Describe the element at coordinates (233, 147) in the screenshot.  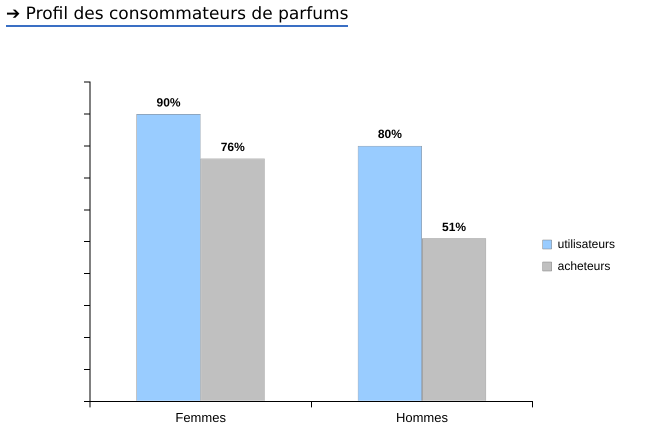
I see `data-label: 76%` at that location.